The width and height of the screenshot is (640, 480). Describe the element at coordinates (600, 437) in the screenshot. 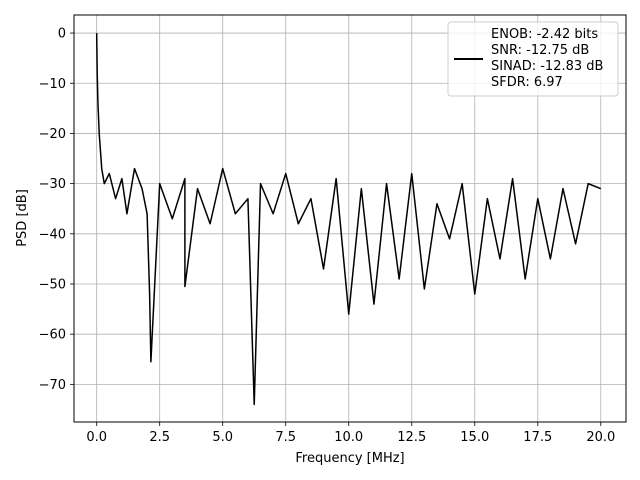

I see `x-tick-label: 20.0` at that location.